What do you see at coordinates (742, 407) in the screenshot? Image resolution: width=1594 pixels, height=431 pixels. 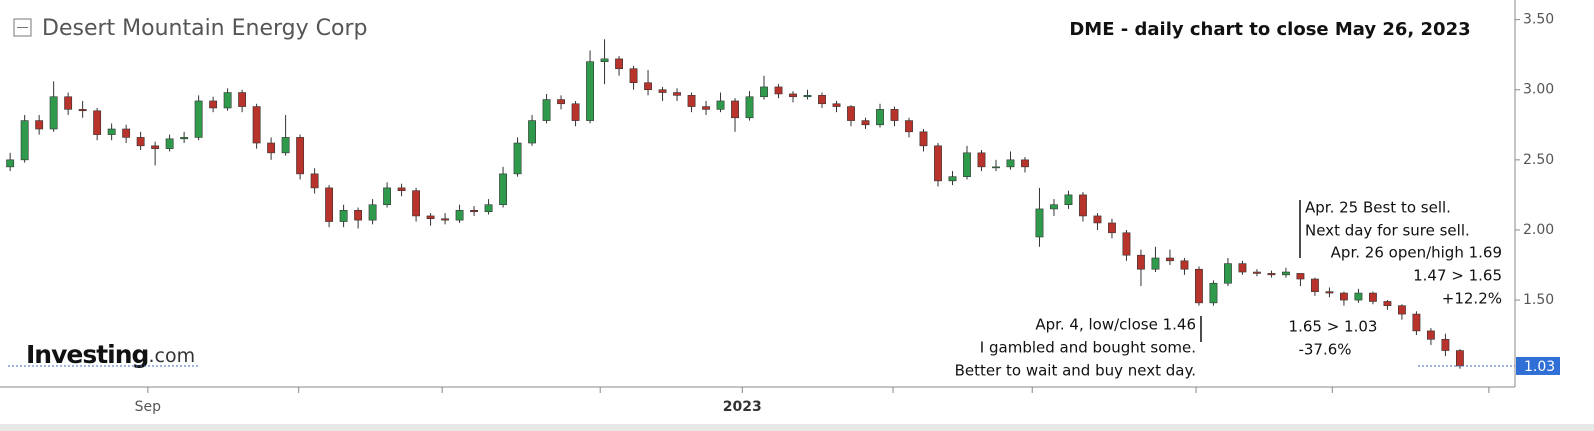 I see `x-tick-label: 2023` at bounding box center [742, 407].